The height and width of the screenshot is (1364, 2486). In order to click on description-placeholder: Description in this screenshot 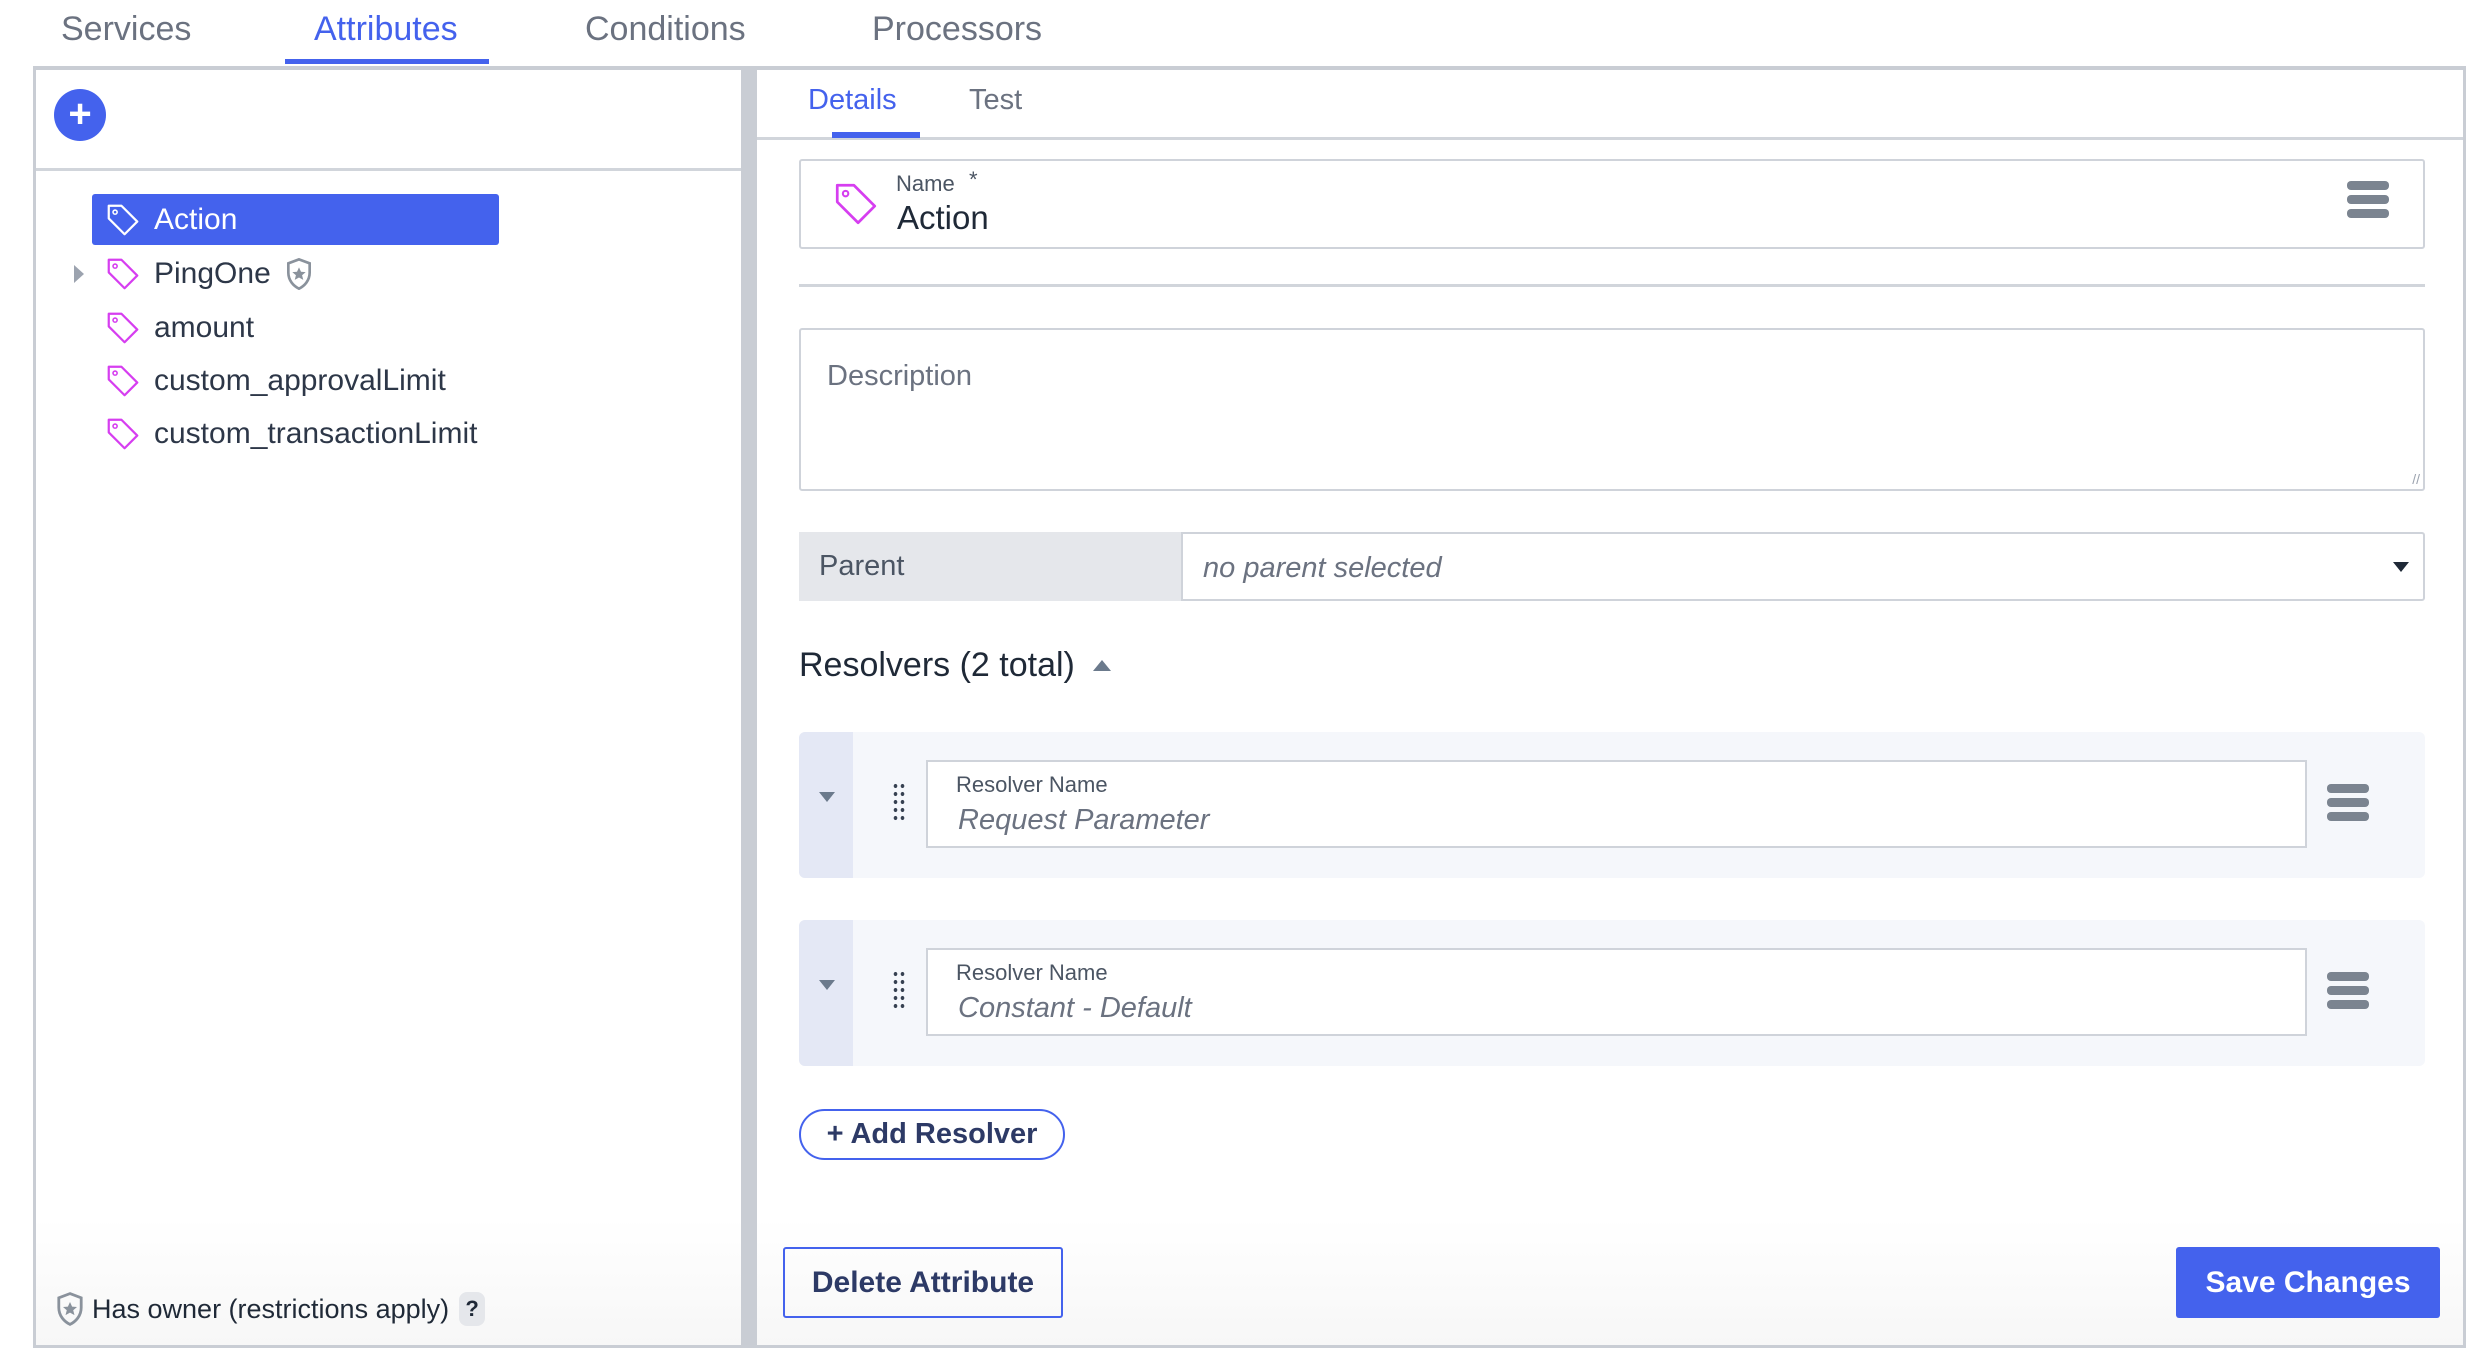, I will do `click(900, 376)`.